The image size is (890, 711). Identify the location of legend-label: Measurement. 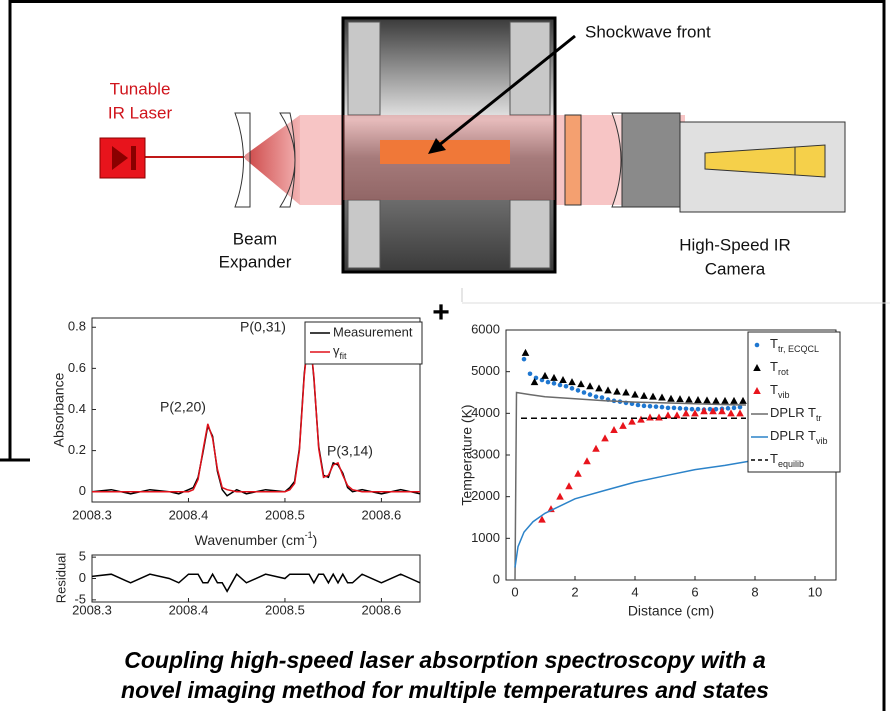
(373, 331).